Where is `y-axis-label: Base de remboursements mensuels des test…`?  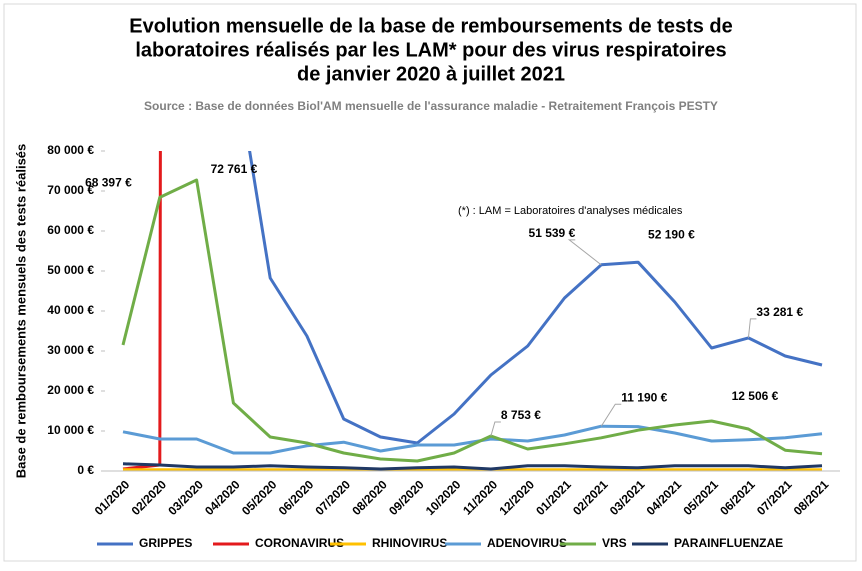 y-axis-label: Base de remboursements mensuels des test… is located at coordinates (20, 311).